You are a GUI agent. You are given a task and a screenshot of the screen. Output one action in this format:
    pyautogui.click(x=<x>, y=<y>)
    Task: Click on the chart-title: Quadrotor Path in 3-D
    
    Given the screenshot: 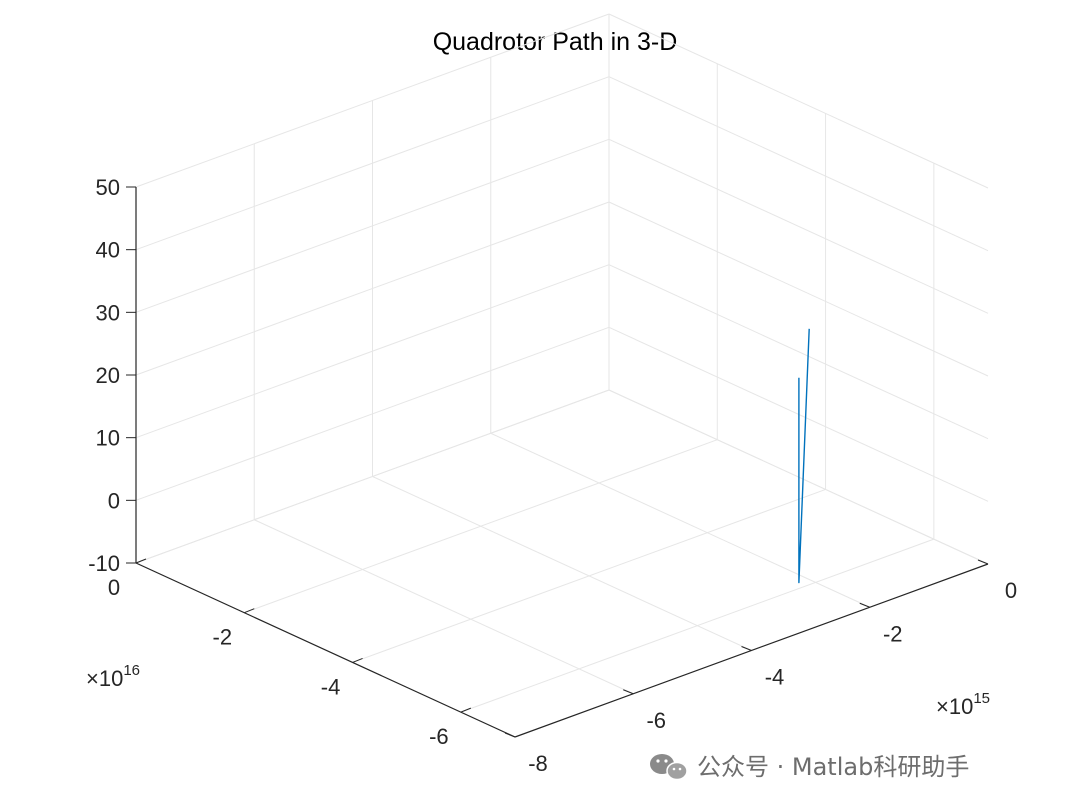 What is the action you would take?
    pyautogui.click(x=555, y=42)
    